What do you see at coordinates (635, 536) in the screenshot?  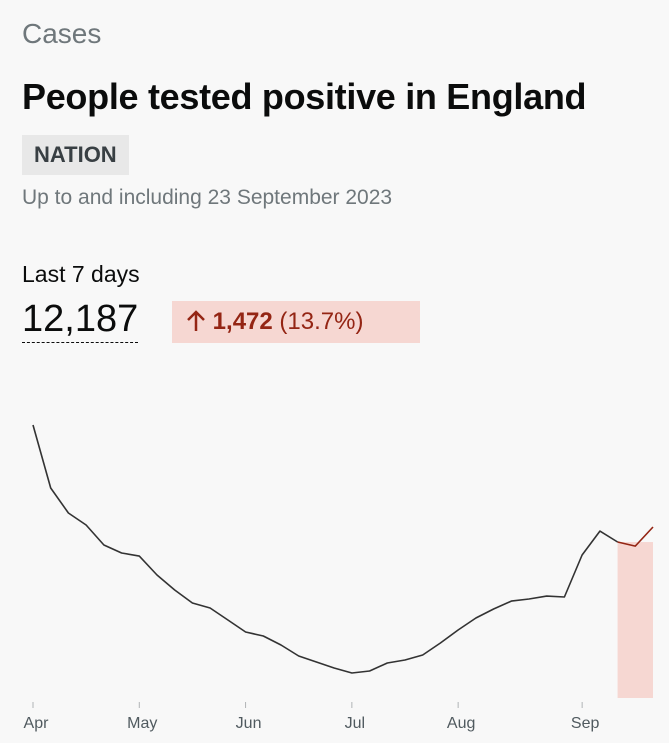 I see `data-line-highlight` at bounding box center [635, 536].